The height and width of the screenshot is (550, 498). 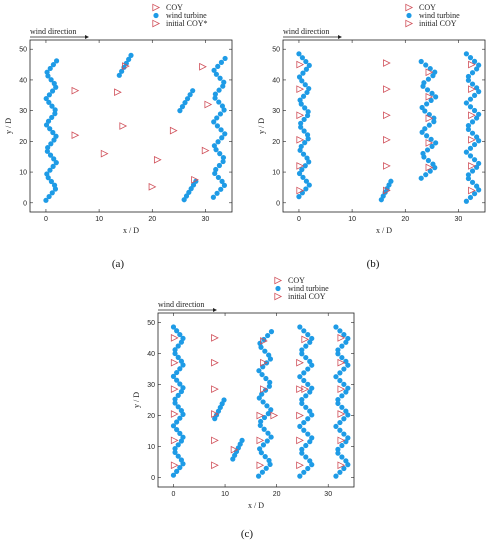 What do you see at coordinates (278, 280) in the screenshot?
I see `legend-coy-marker` at bounding box center [278, 280].